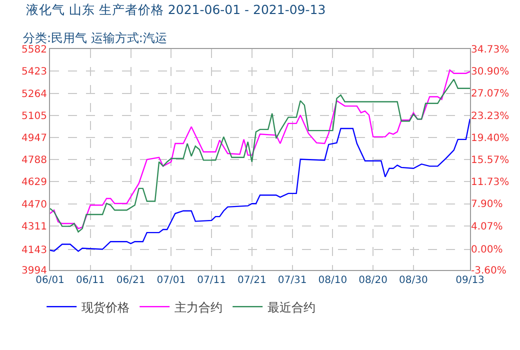  Describe the element at coordinates (34, 271) in the screenshot. I see `y-tick-label: 3994` at that location.